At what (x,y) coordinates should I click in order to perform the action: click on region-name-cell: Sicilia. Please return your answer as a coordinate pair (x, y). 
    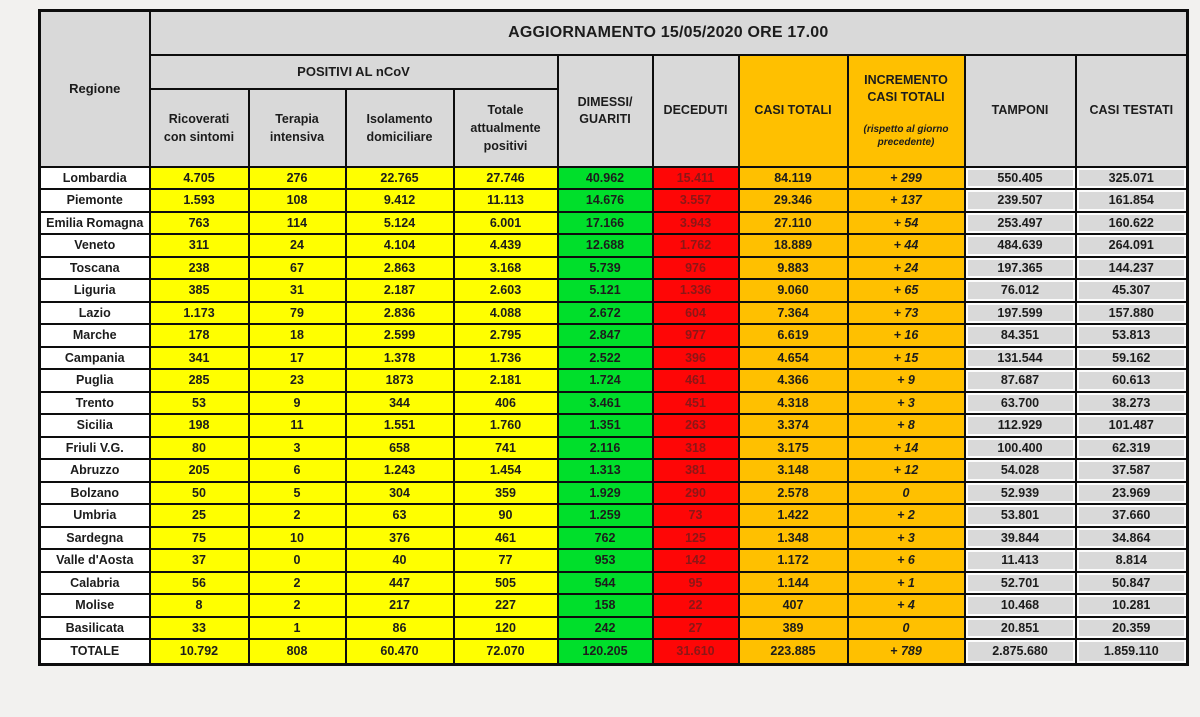
    Looking at the image, I should click on (94, 425).